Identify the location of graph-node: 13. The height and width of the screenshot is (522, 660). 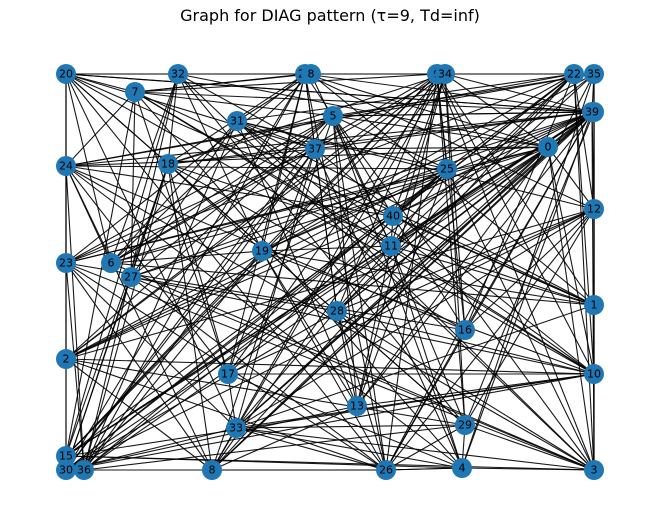
(357, 406).